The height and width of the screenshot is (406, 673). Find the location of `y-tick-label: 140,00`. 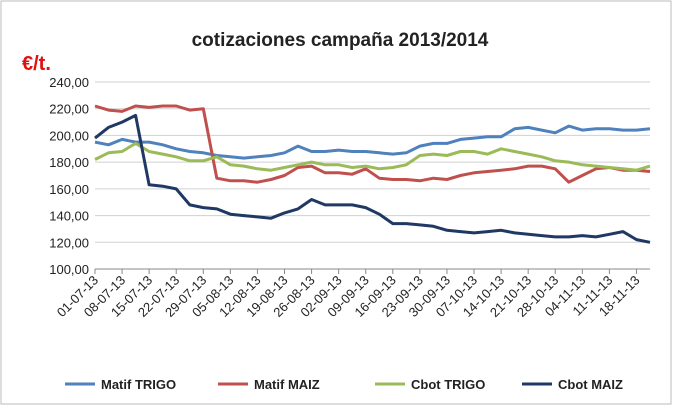

y-tick-label: 140,00 is located at coordinates (69, 216).